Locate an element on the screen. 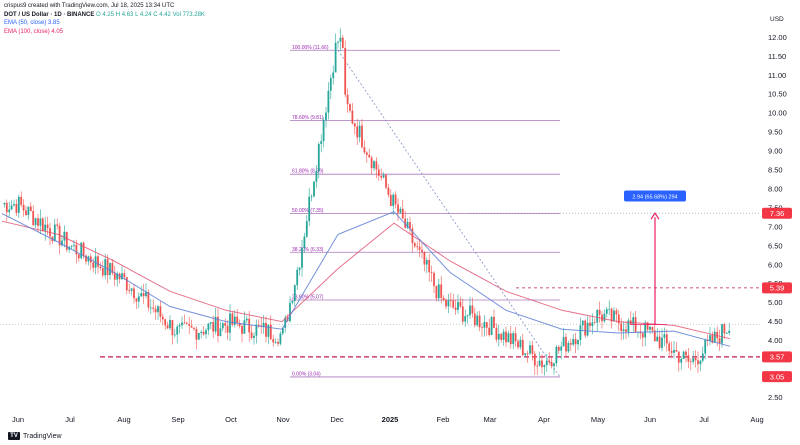 The image size is (800, 445). fib-level-label: 61.80% (8.39) is located at coordinates (308, 172).